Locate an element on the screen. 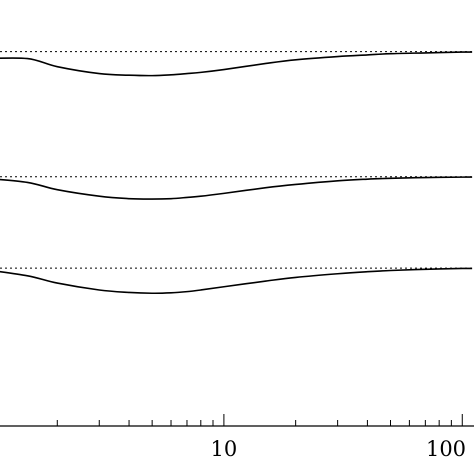  x-axis-ticks: 10 100 is located at coordinates (261, 437).